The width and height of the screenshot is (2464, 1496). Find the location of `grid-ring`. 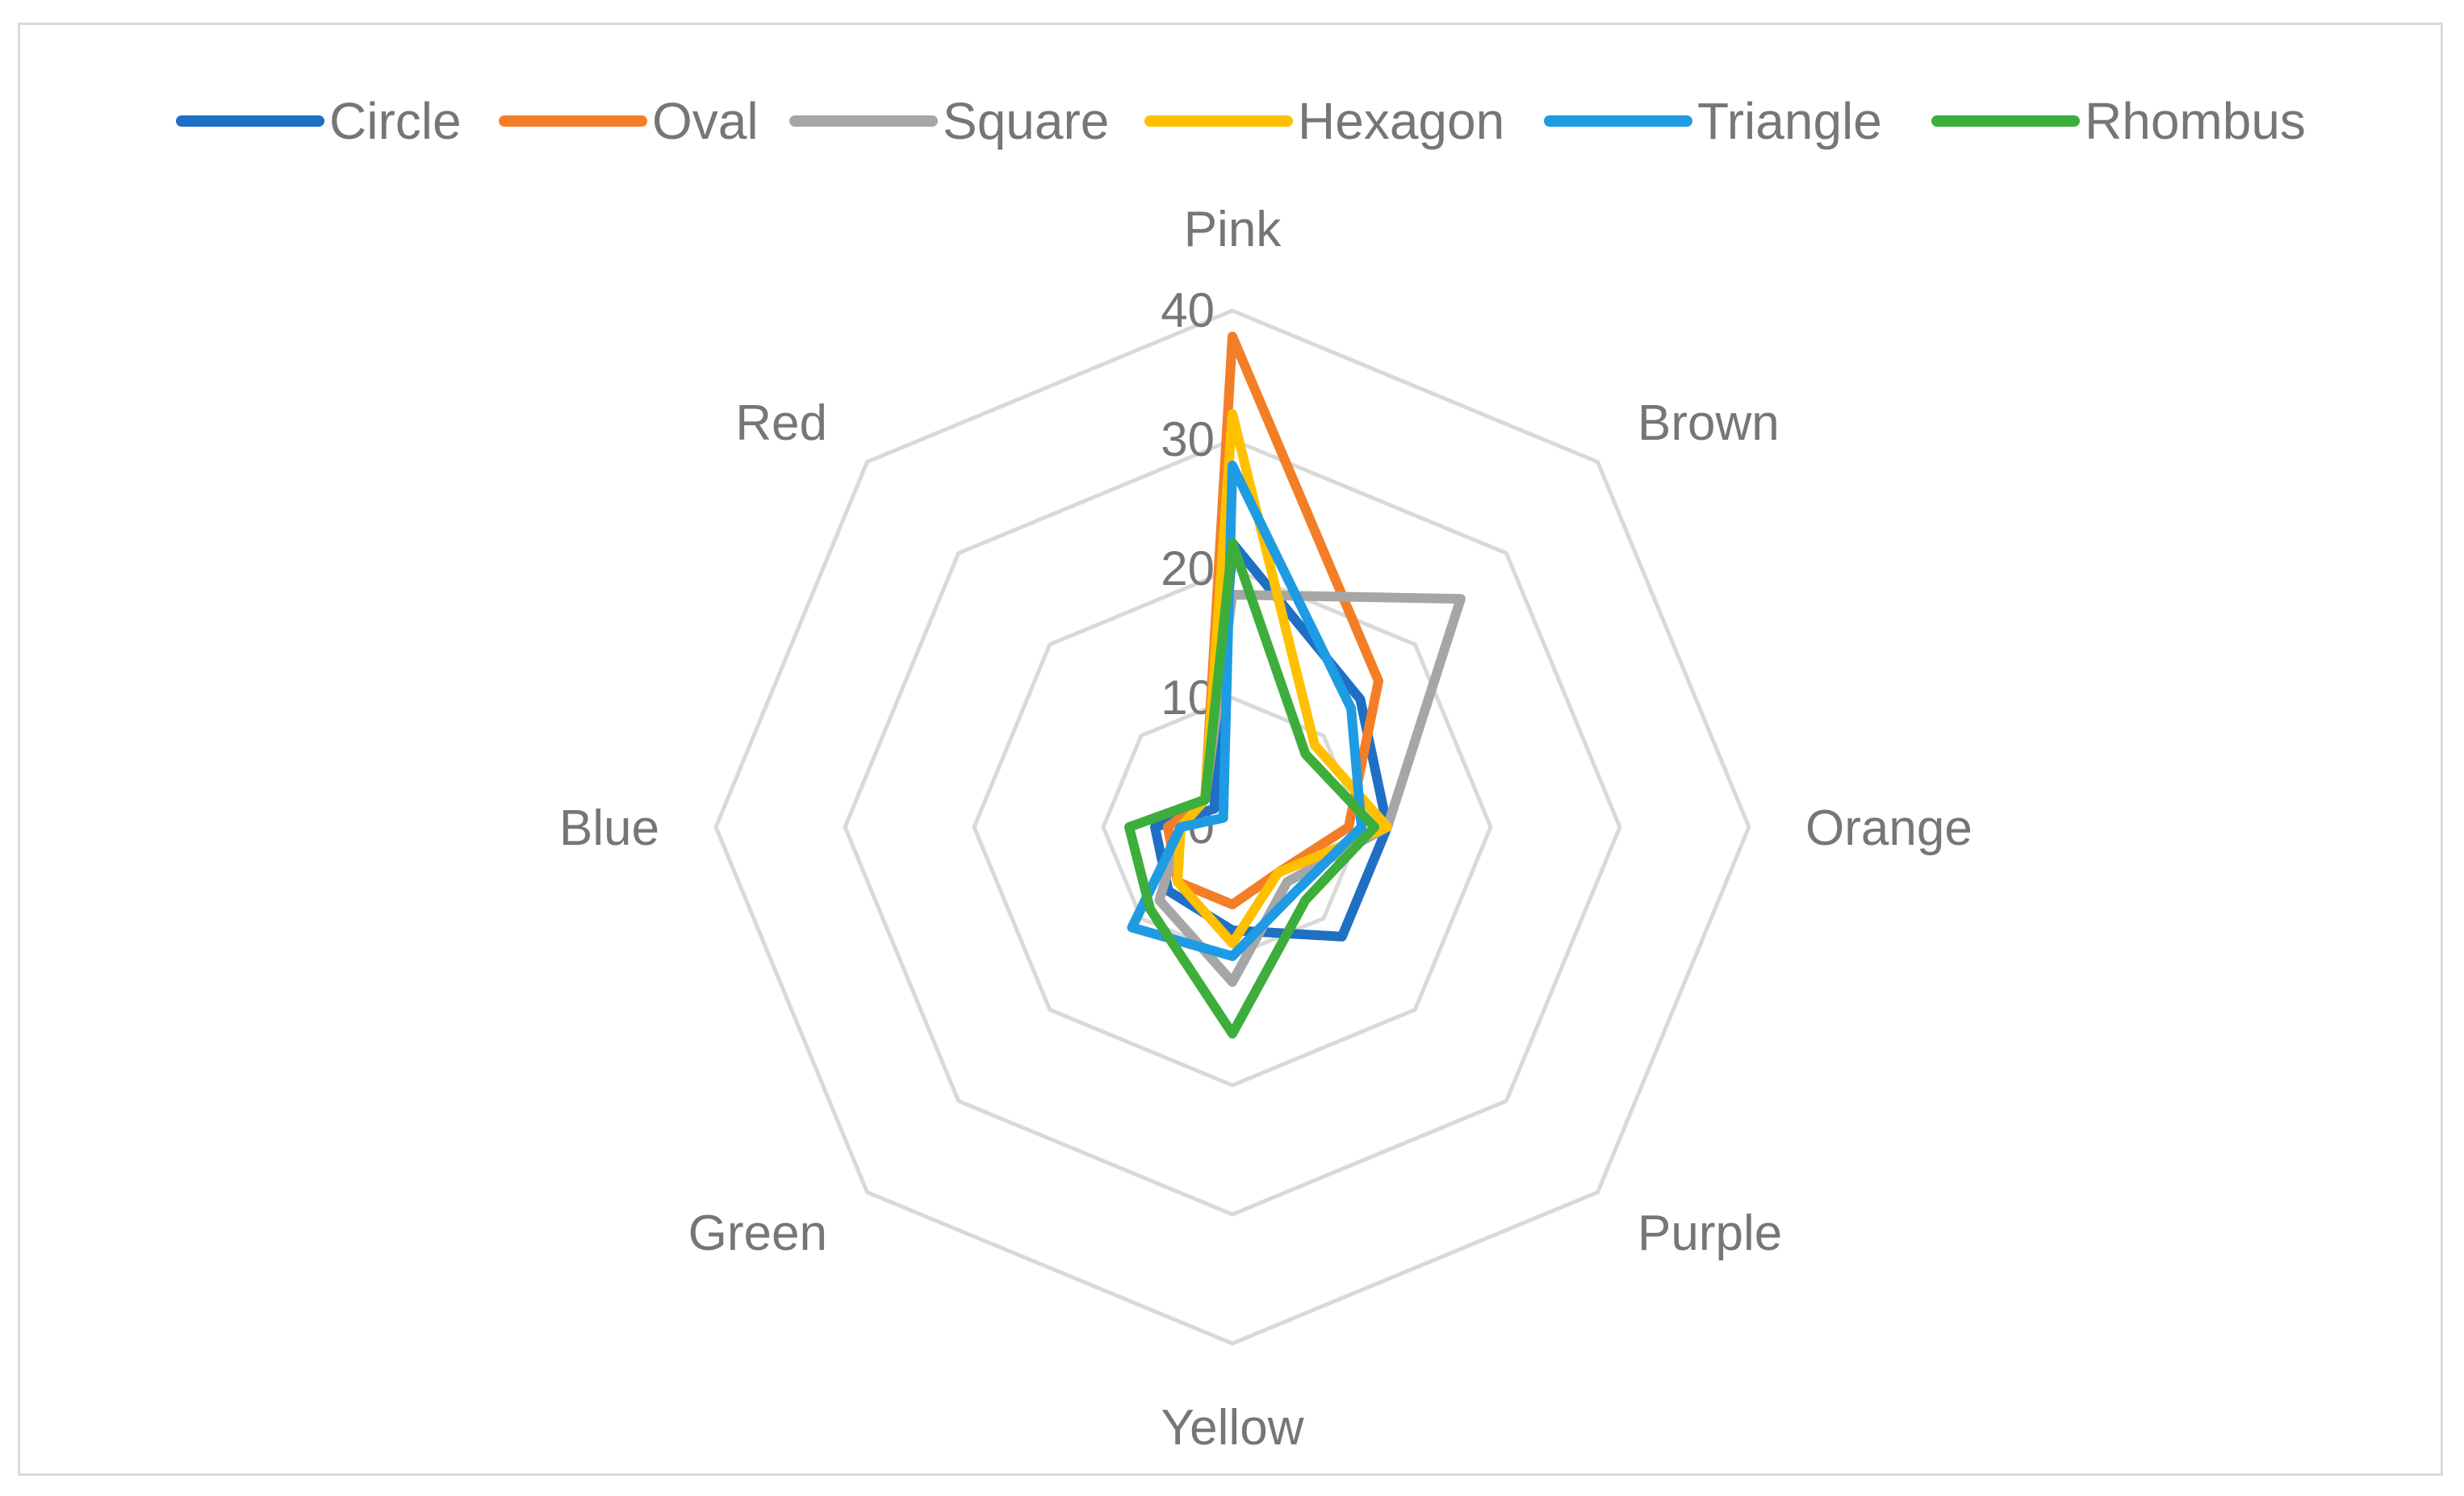

grid-ring is located at coordinates (1232, 827).